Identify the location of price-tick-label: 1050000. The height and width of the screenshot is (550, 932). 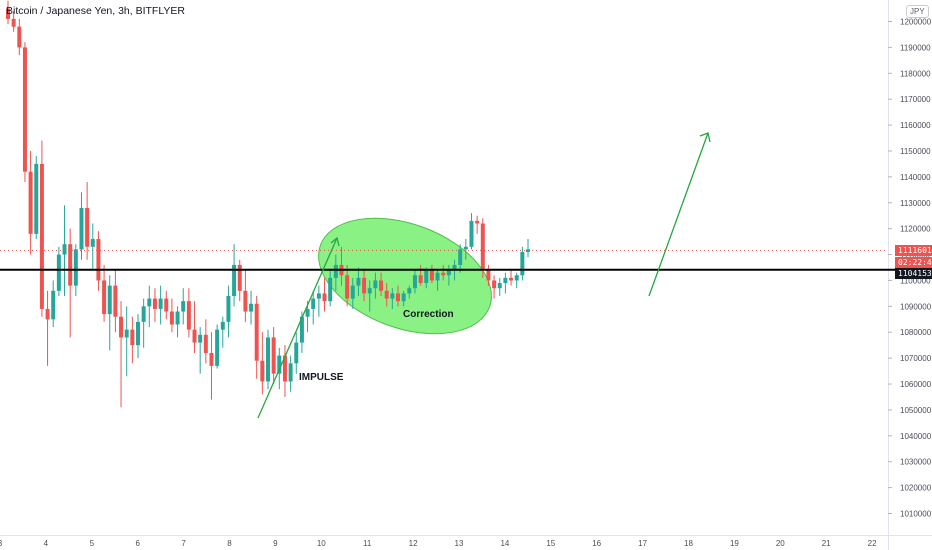
(916, 410).